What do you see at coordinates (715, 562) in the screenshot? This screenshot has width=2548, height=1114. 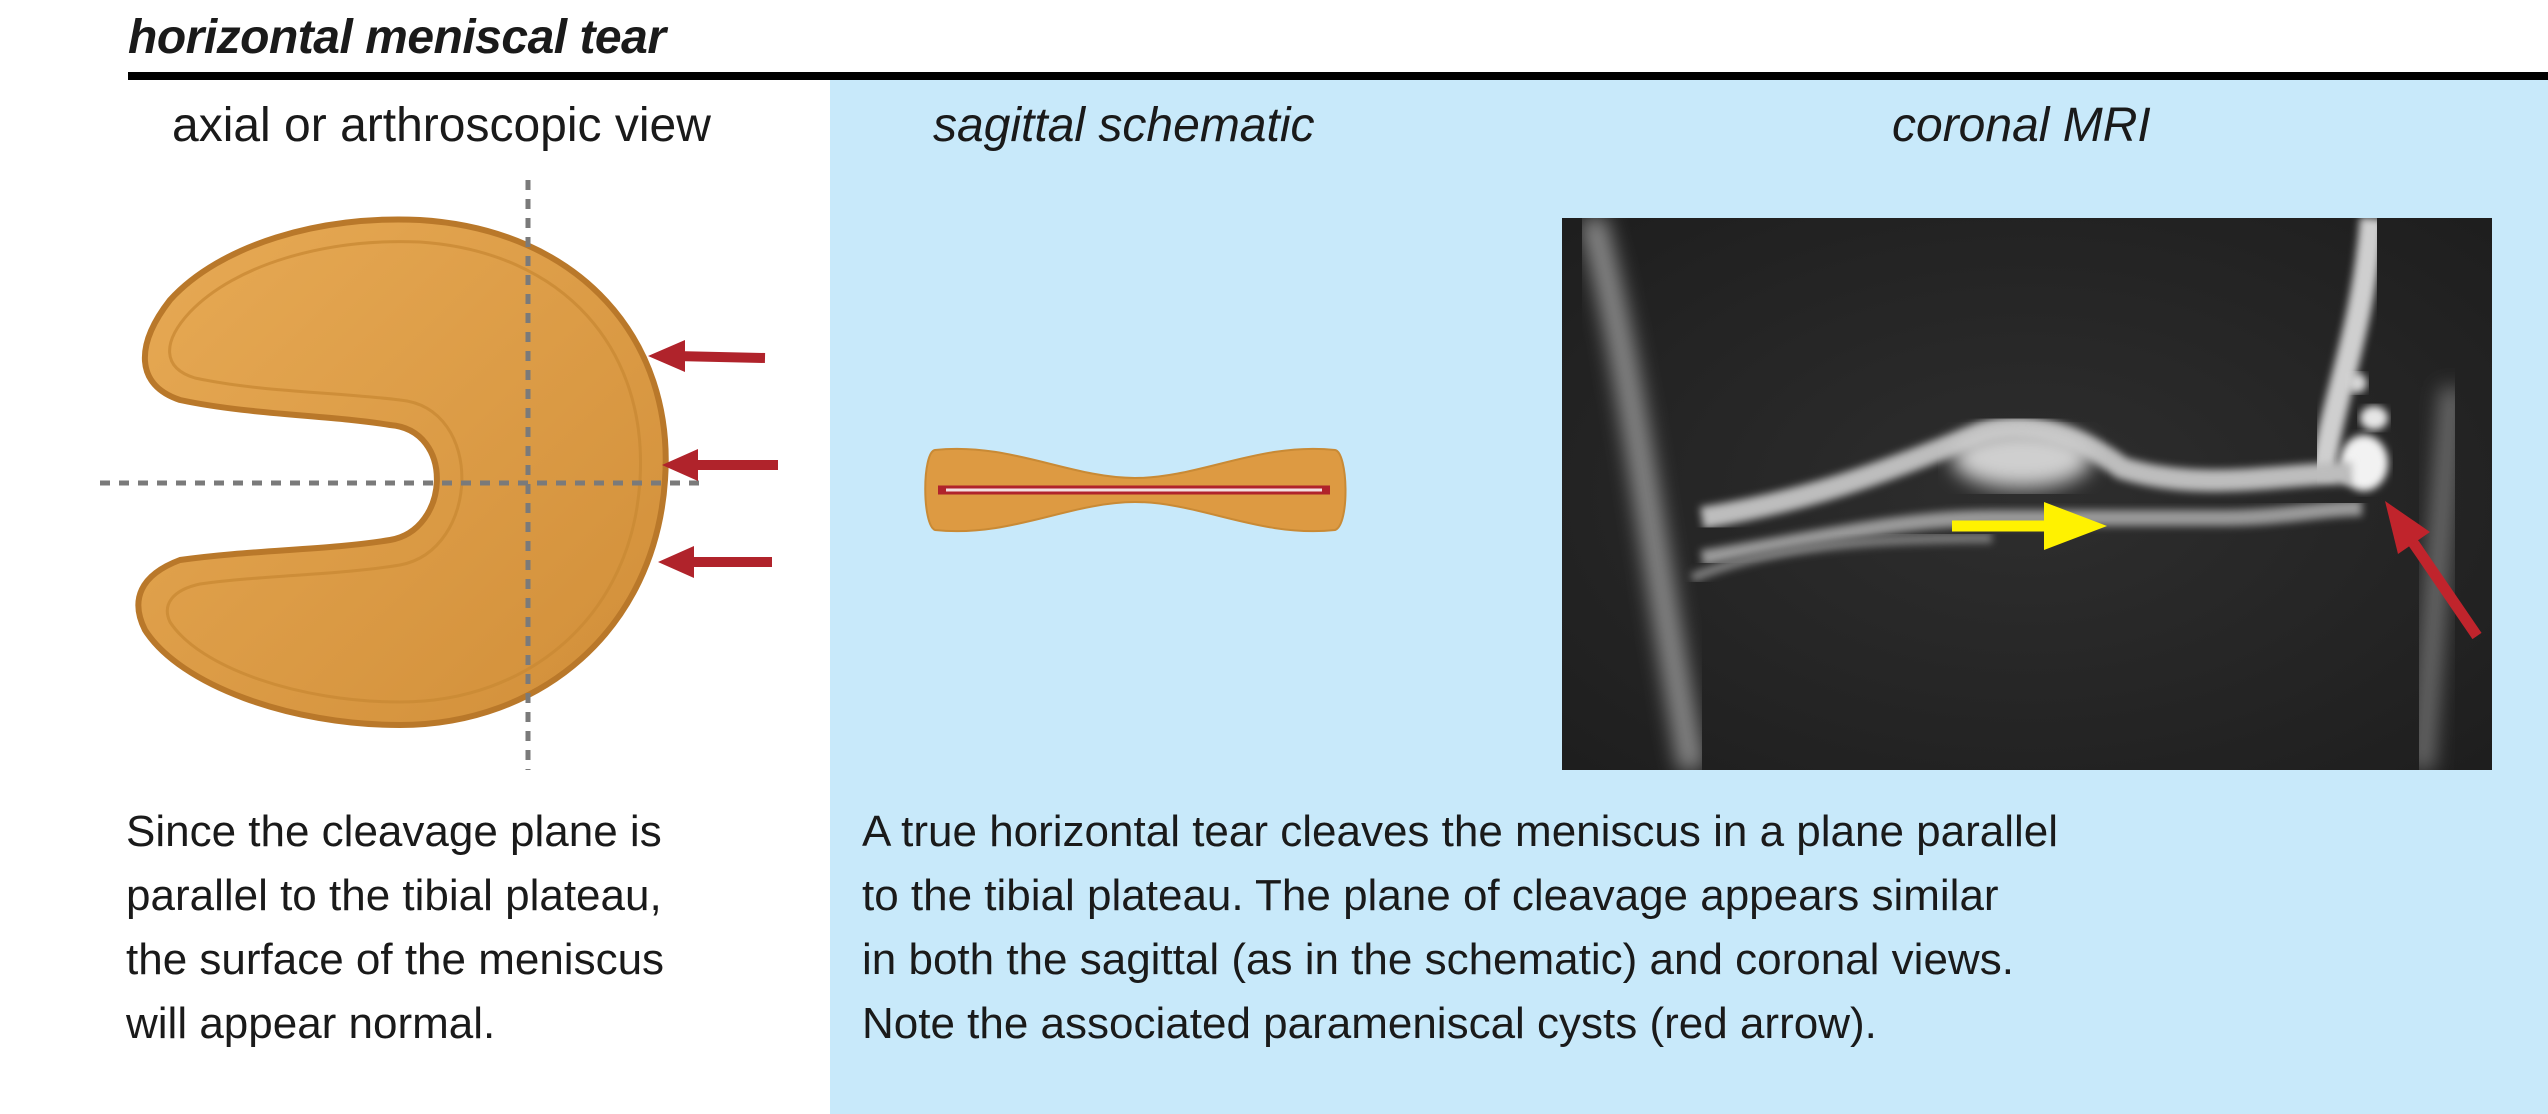 I see `red-arrow-bottom` at bounding box center [715, 562].